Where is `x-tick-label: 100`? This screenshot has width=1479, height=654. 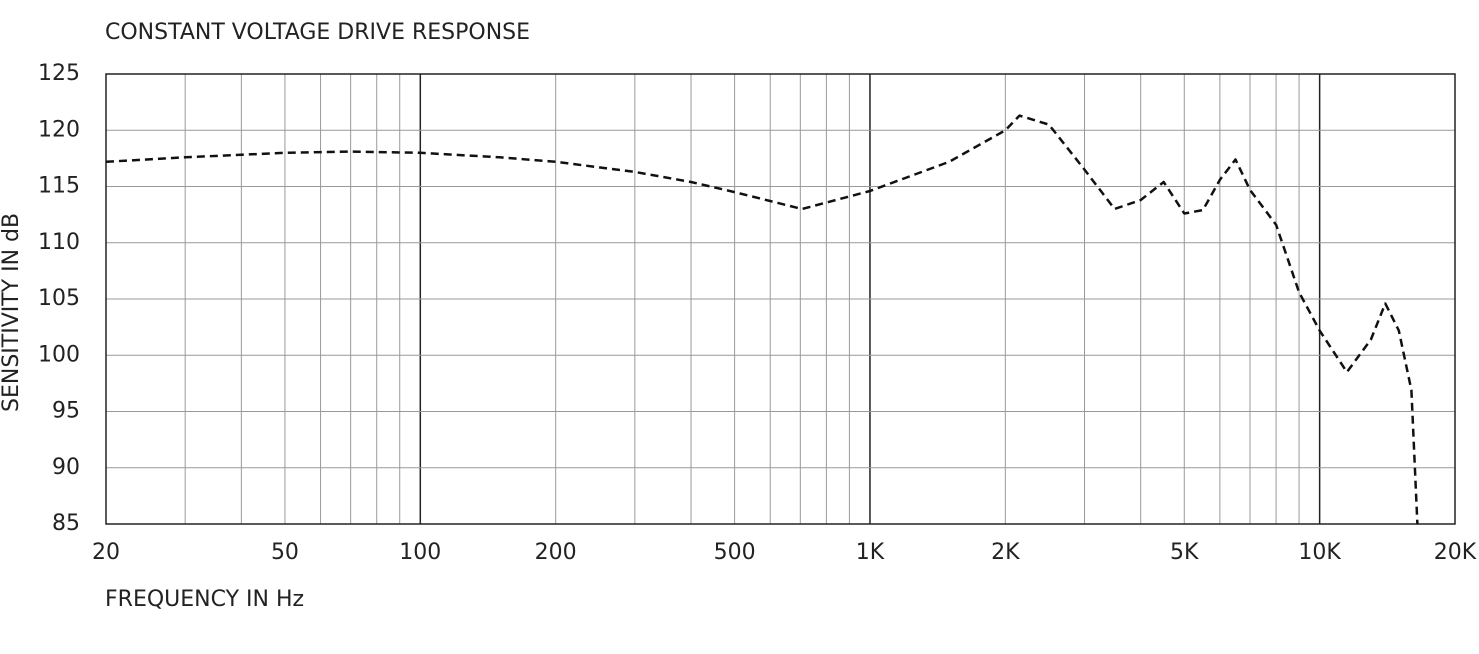
x-tick-label: 100 is located at coordinates (420, 552).